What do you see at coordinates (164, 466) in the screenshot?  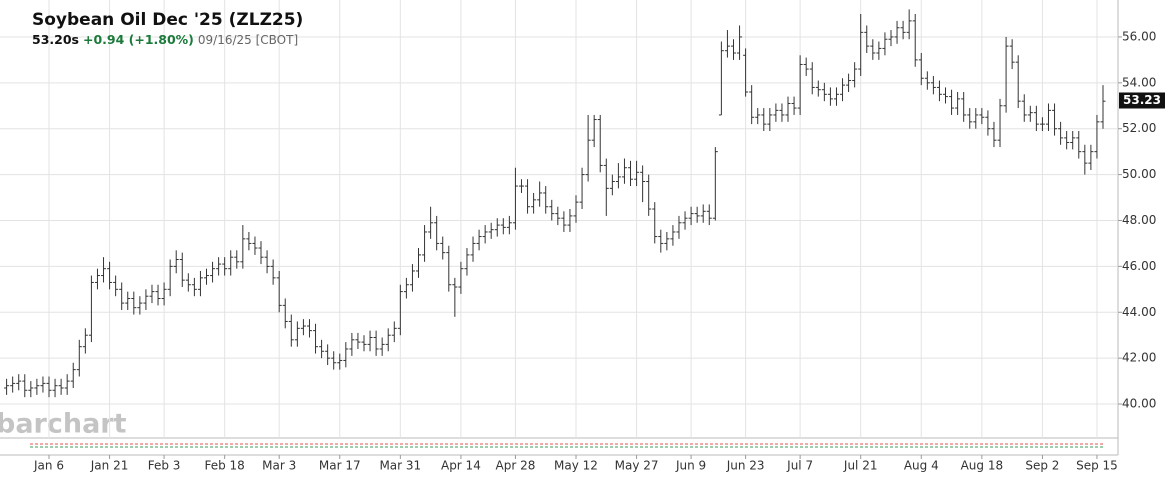 I see `x-tick-label: Feb 3` at bounding box center [164, 466].